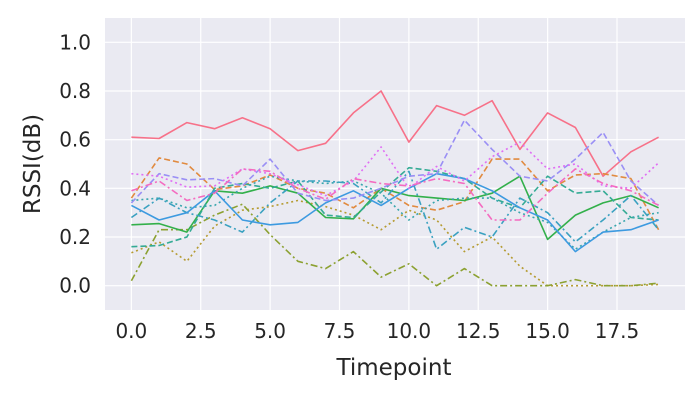  Describe the element at coordinates (270, 331) in the screenshot. I see `x-tick-label: 5.0` at that location.